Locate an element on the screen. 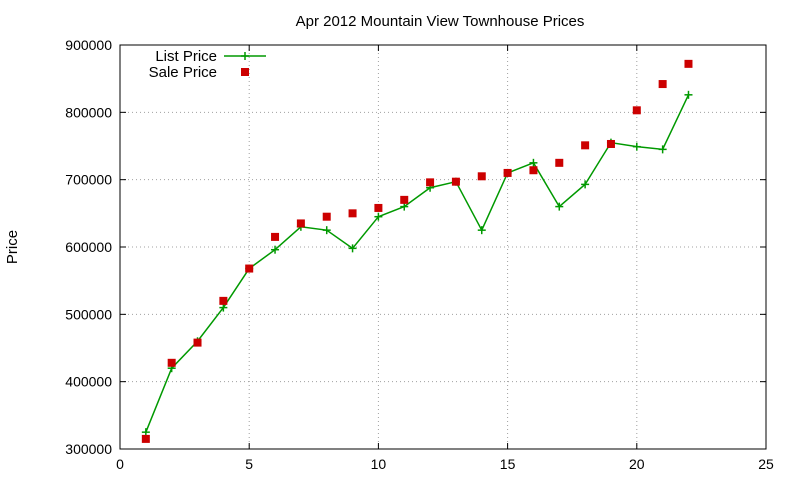  legend-label: List Price is located at coordinates (186, 56).